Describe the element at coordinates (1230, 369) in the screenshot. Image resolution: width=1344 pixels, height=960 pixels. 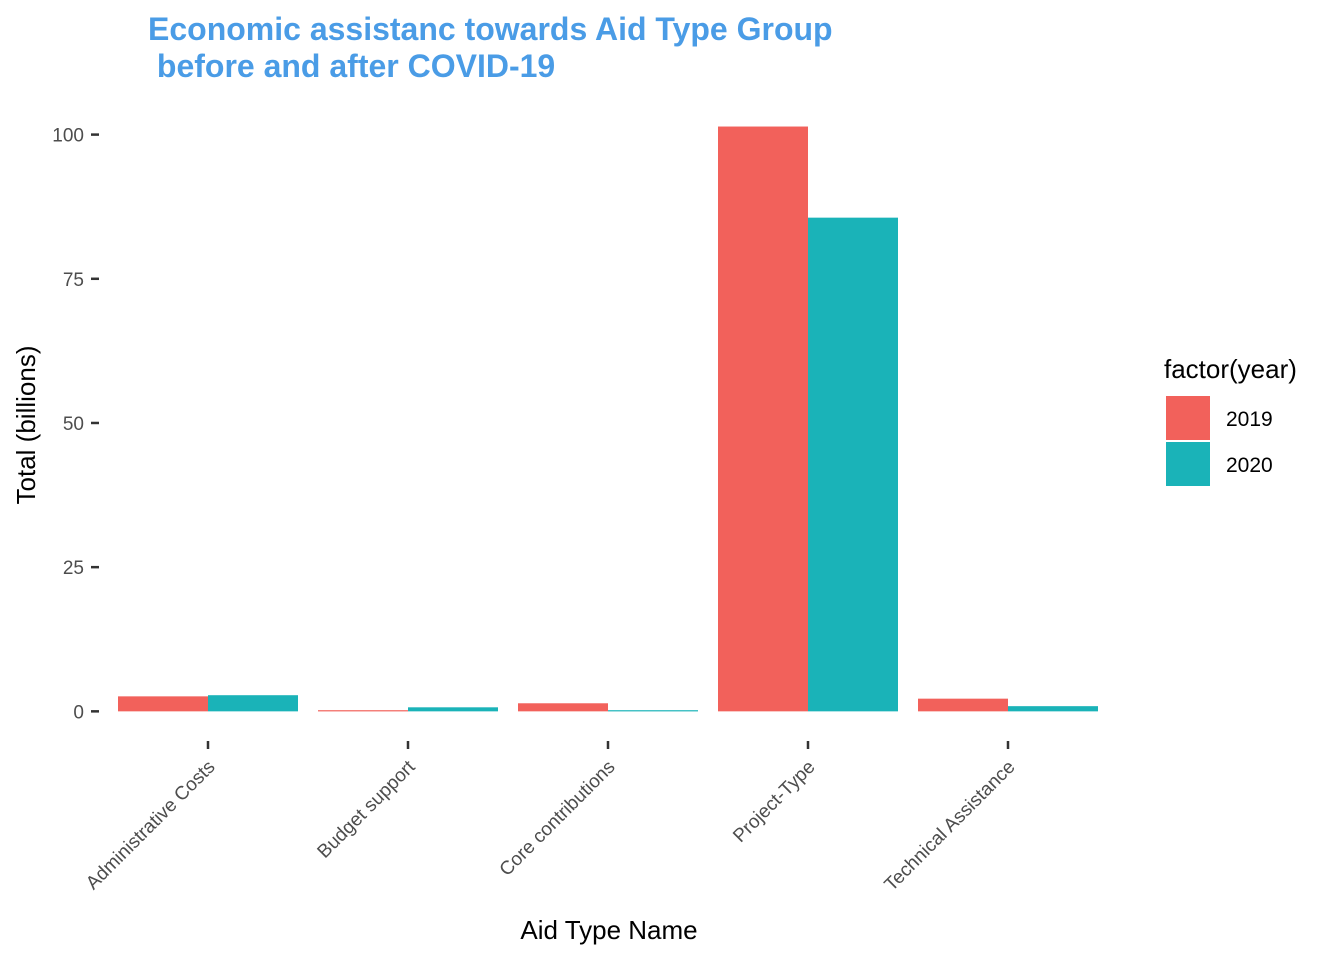
I see `legend-title: factor(year)` at that location.